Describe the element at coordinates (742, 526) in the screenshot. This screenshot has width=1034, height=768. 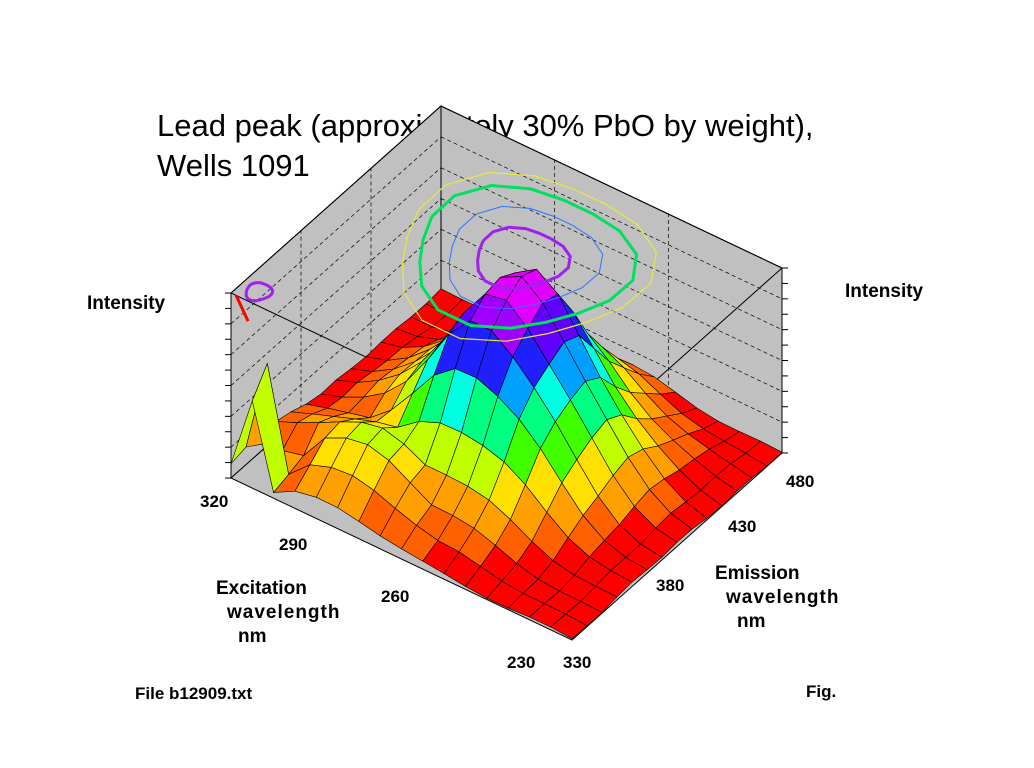
I see `y-tick-label: 430` at that location.